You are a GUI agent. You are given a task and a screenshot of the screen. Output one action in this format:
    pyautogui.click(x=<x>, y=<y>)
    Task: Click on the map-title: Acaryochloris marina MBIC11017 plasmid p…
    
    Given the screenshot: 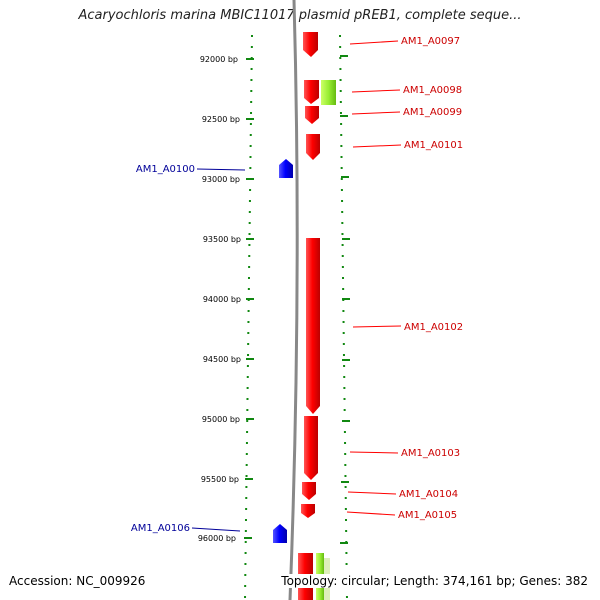 What is the action you would take?
    pyautogui.click(x=300, y=15)
    